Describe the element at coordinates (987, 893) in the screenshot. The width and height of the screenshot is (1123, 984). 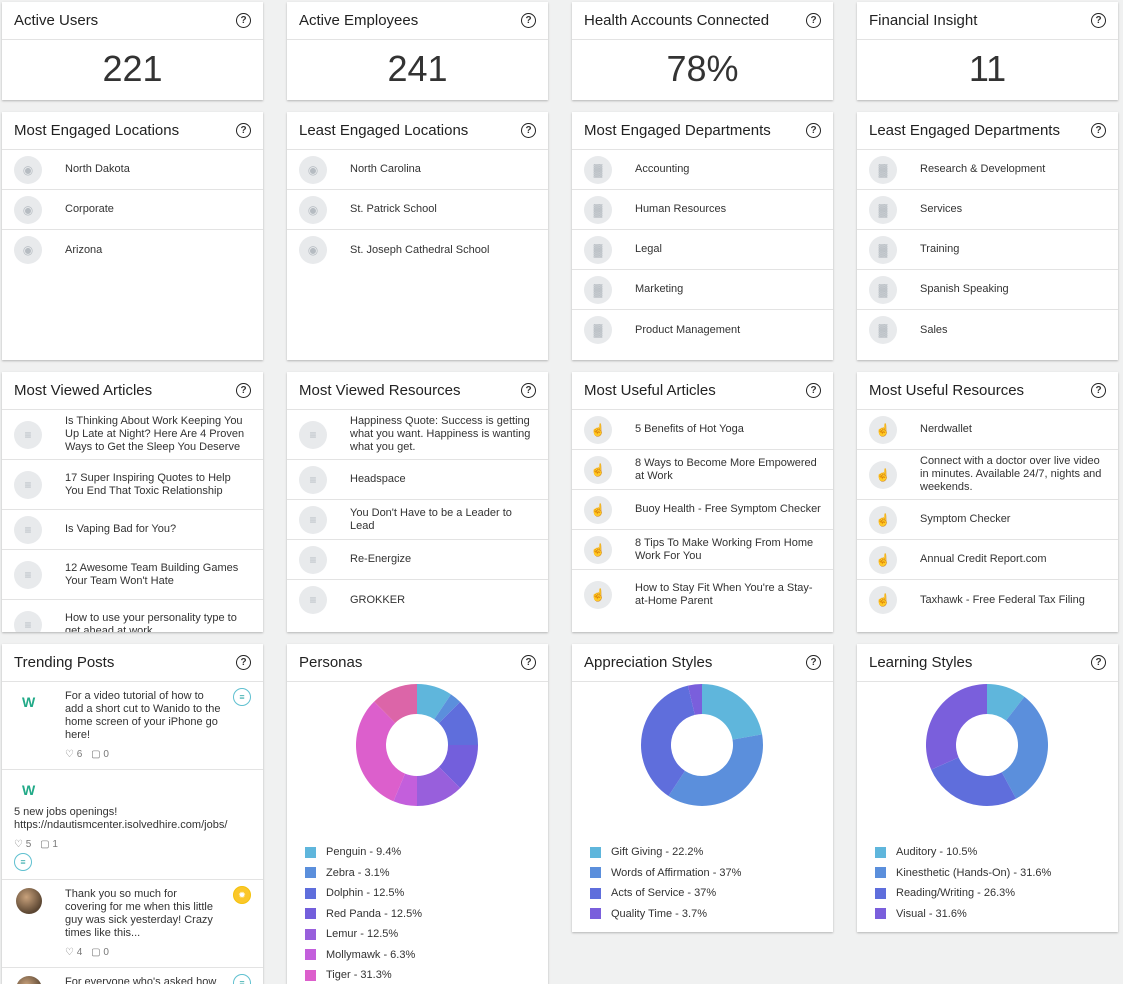
I see `legend-item: Reading/Writing - 26.3%` at that location.